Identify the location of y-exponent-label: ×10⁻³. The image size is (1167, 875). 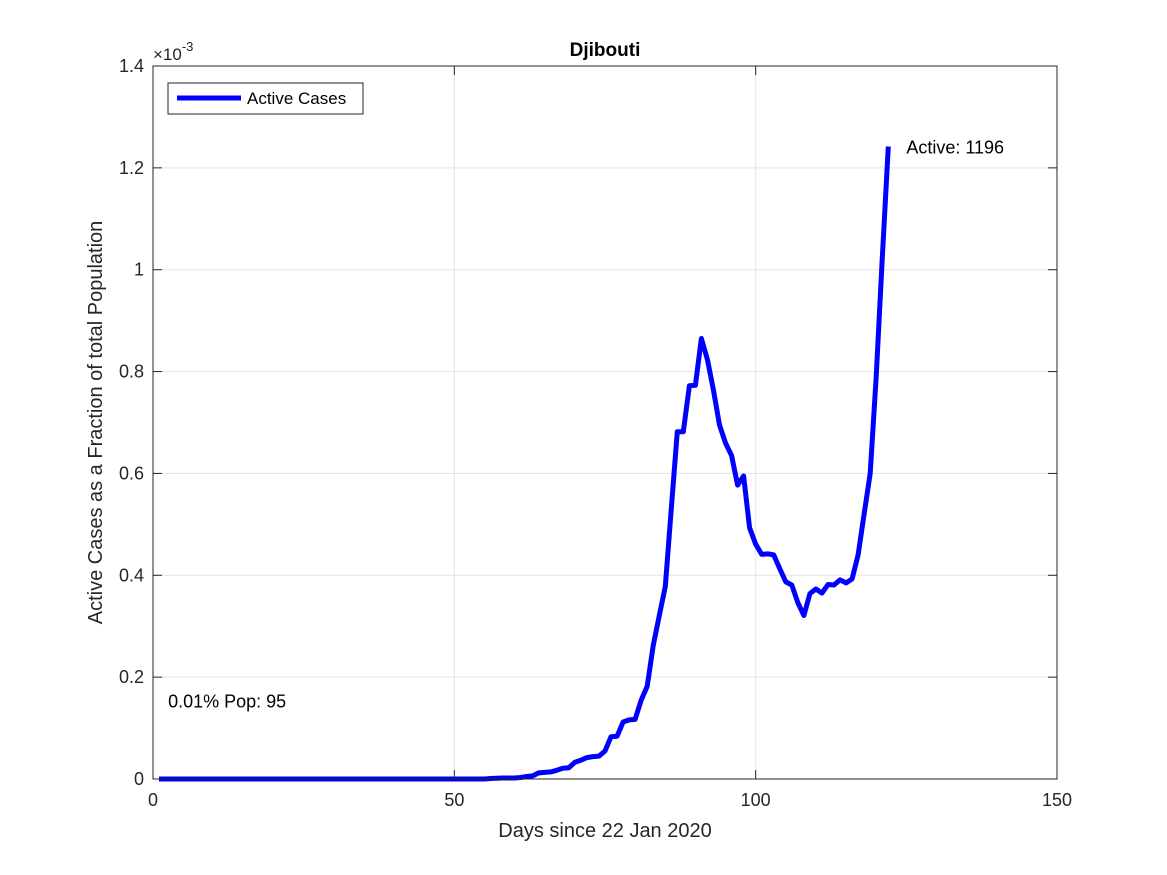
(173, 51).